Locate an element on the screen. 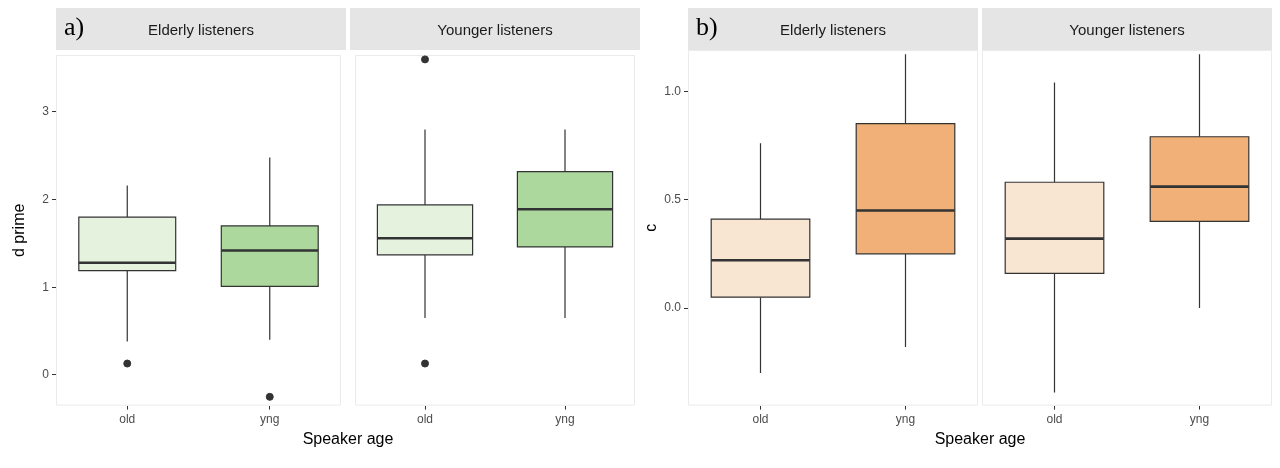 Image resolution: width=1280 pixels, height=468 pixels. y-tick-label: 1.0 is located at coordinates (673, 90).